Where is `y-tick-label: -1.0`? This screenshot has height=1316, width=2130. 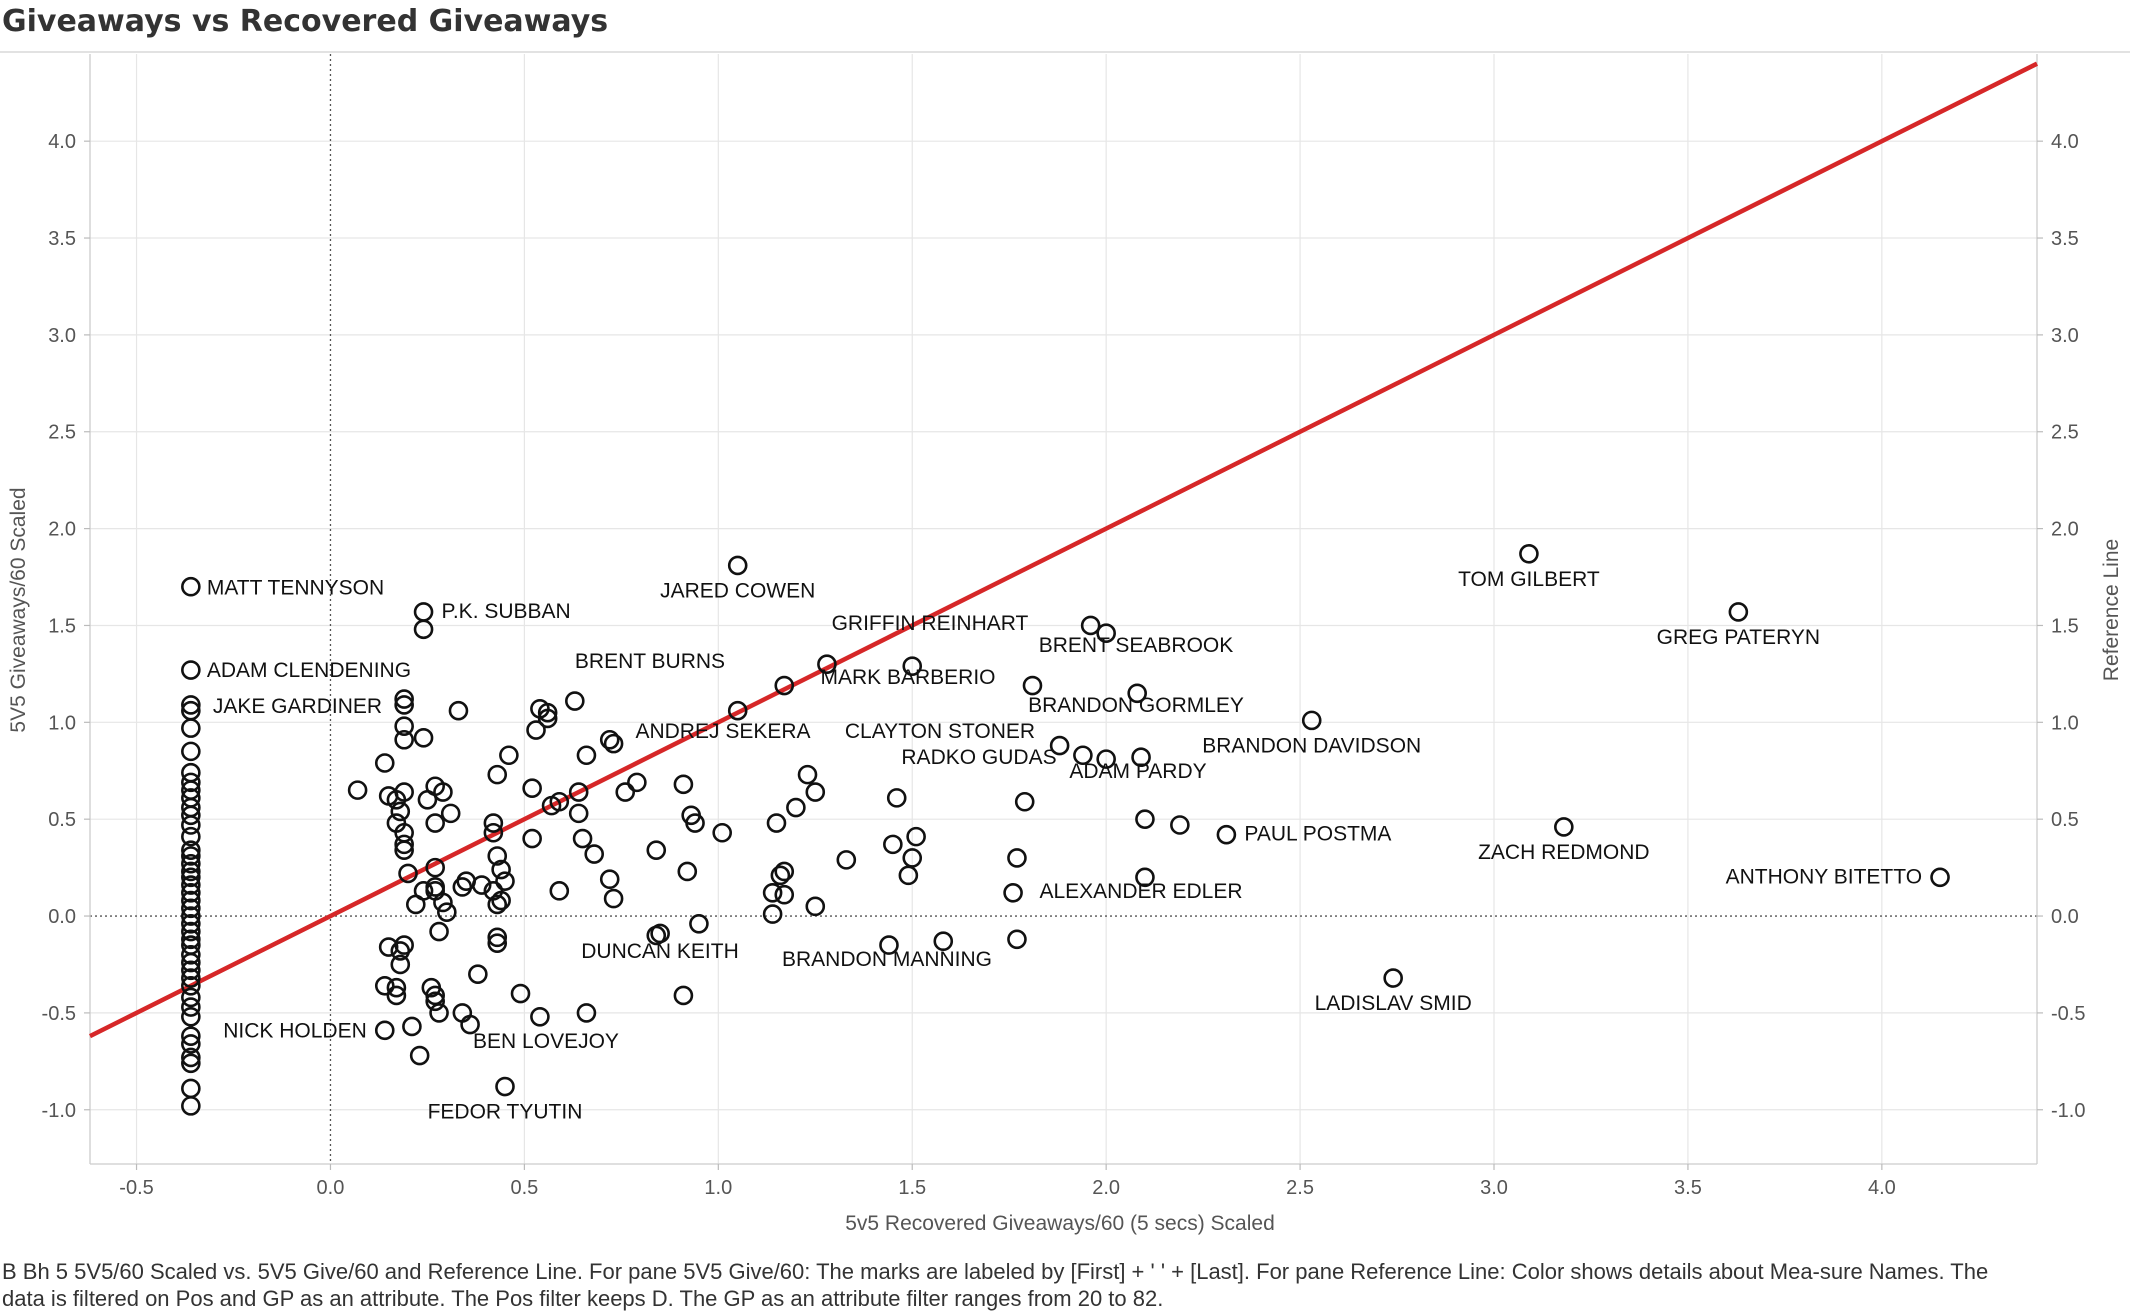
y-tick-label: -1.0 is located at coordinates (59, 1111).